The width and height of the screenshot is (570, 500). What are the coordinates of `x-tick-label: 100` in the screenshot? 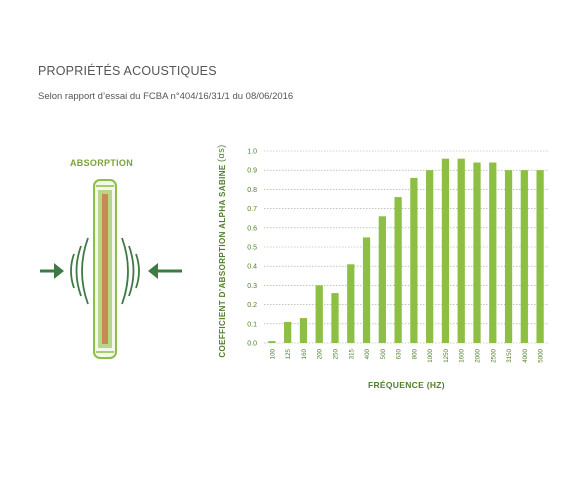 It's located at (272, 353).